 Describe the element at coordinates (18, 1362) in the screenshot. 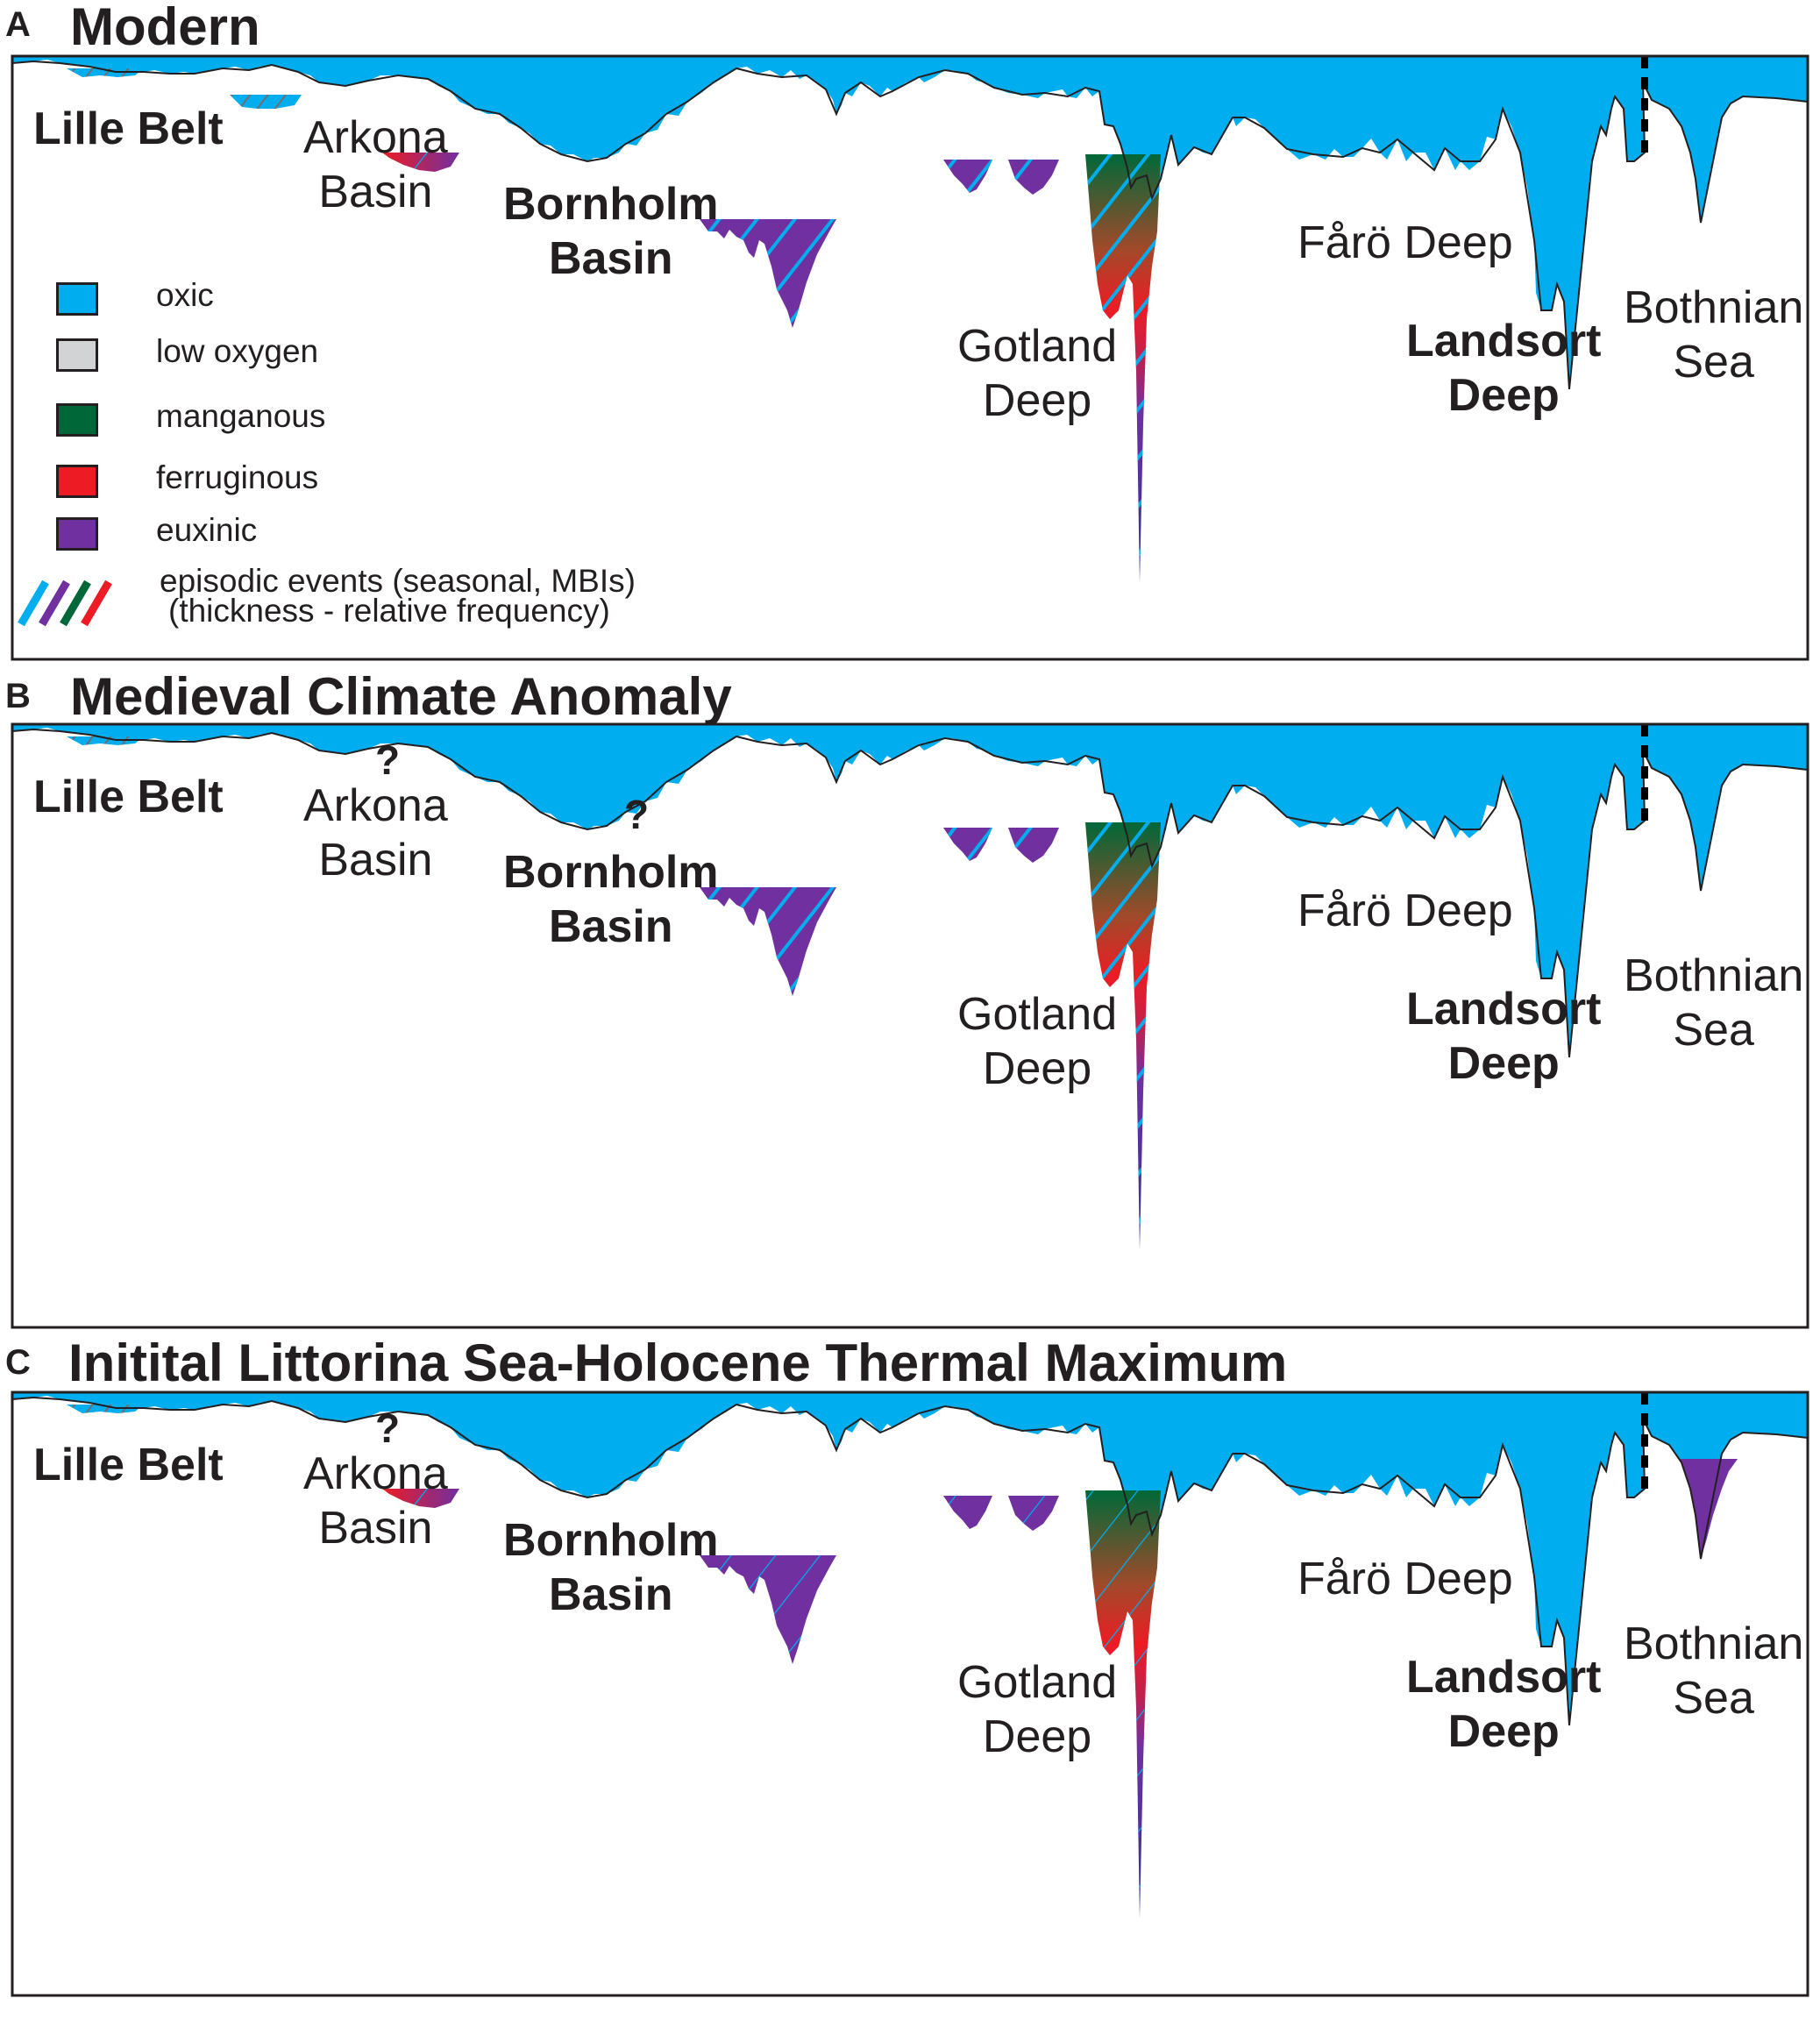

I see `panel-c-letter: C` at that location.